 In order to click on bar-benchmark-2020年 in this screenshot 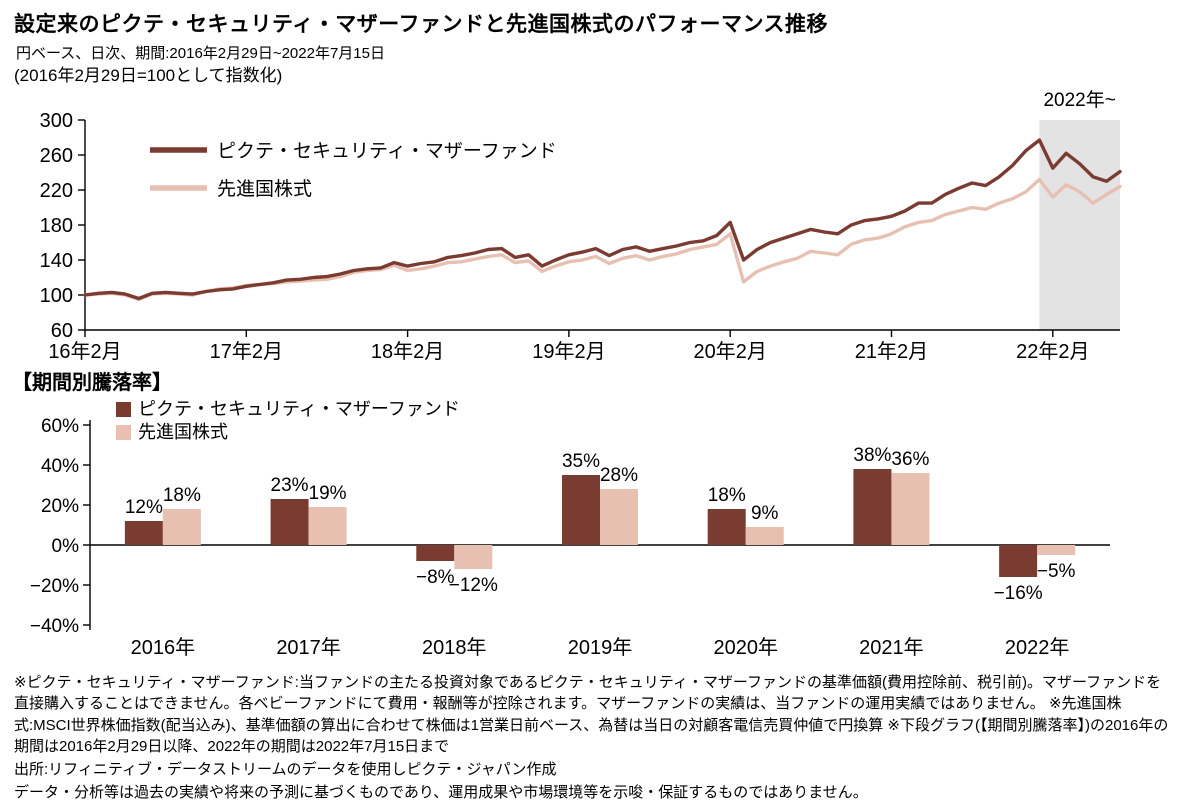, I will do `click(764, 536)`.